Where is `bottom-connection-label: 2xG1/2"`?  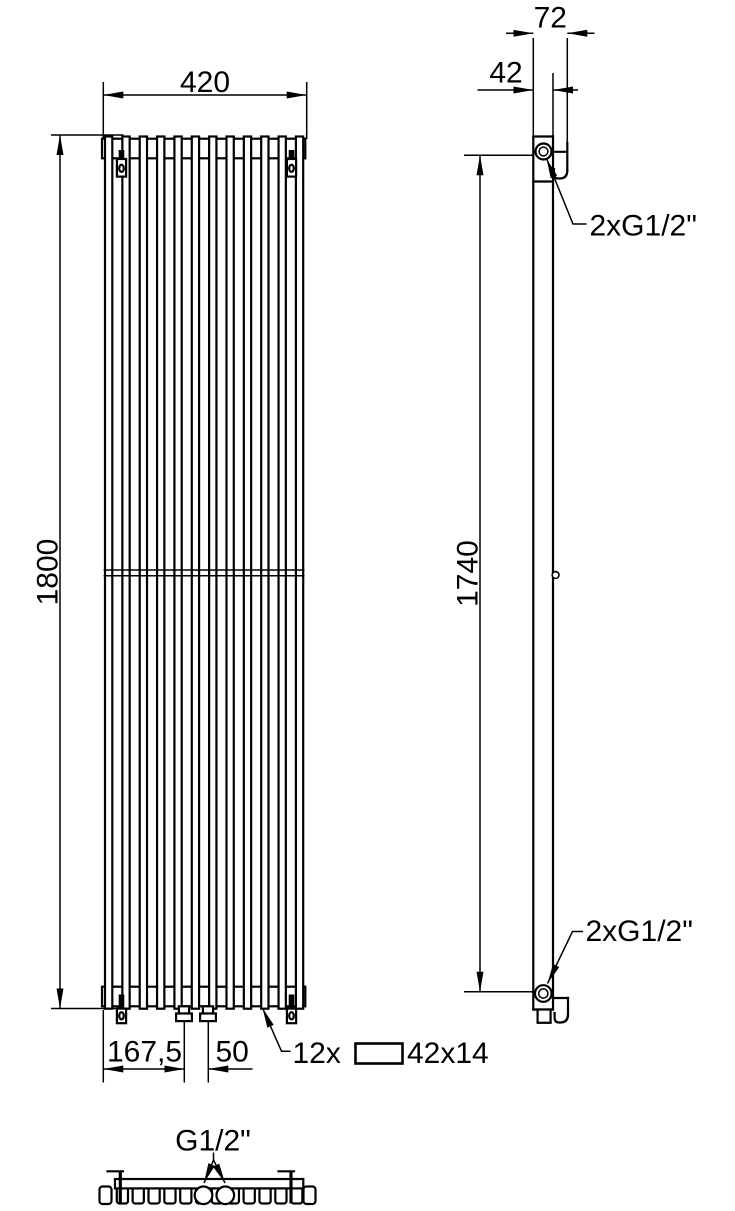 bottom-connection-label: 2xG1/2" is located at coordinates (639, 931).